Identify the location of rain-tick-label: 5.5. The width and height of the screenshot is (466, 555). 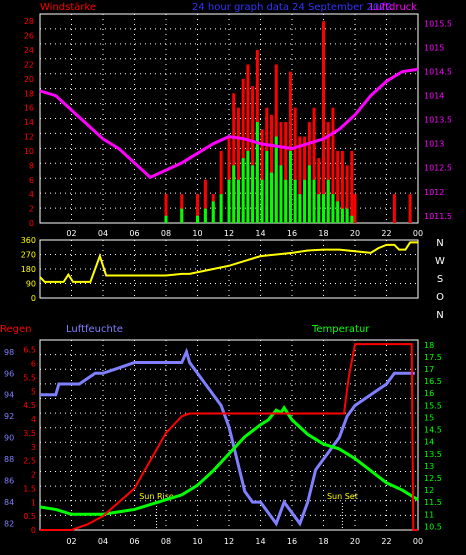
(29, 377).